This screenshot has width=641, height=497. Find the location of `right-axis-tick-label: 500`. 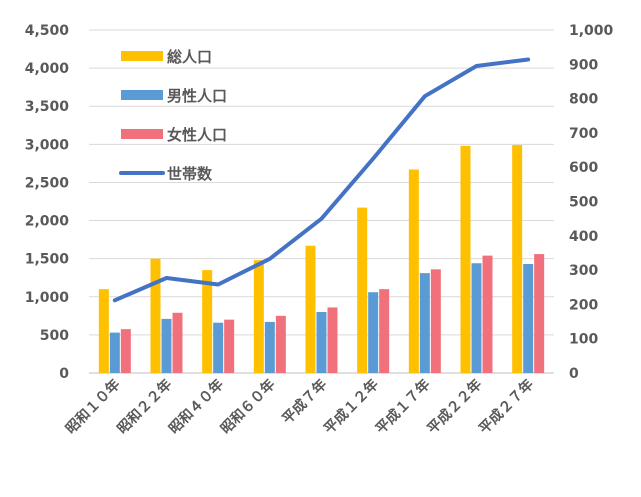

right-axis-tick-label: 500 is located at coordinates (583, 203).